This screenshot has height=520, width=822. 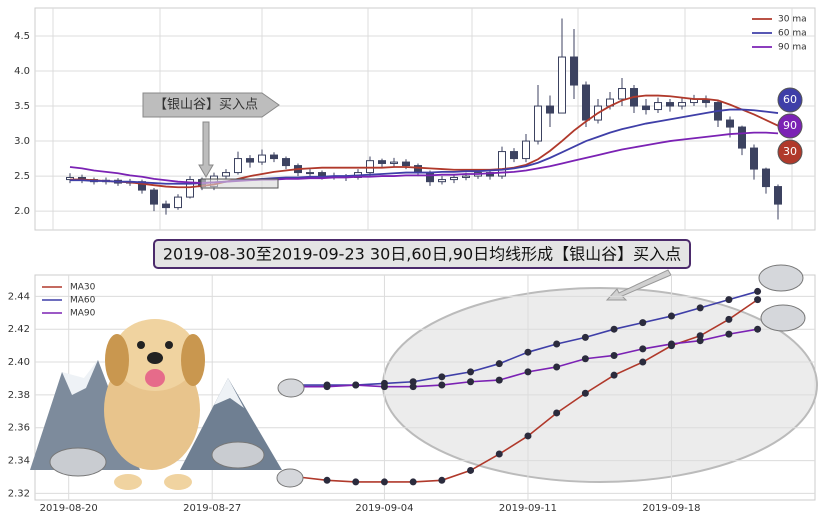 I want to click on y-tick-label: 3.5, so click(x=22, y=106).